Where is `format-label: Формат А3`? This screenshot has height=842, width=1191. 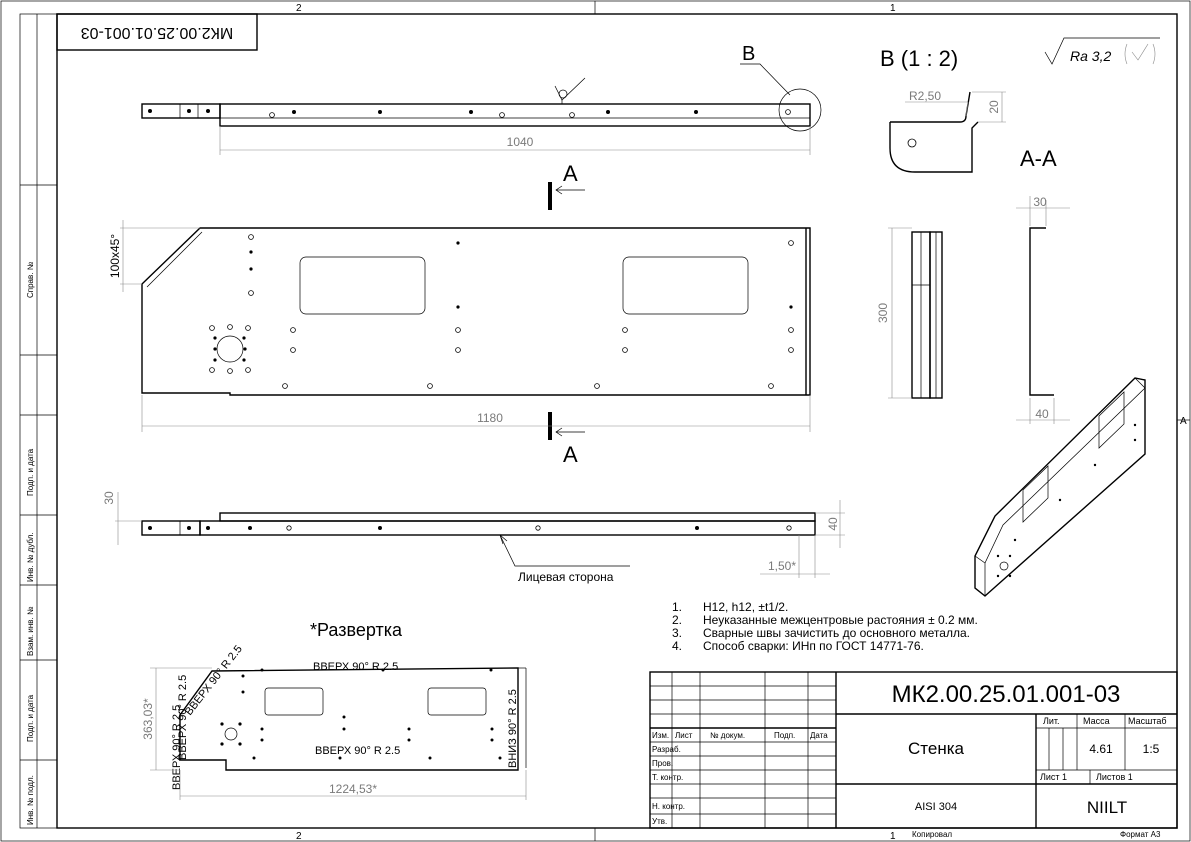 format-label: Формат А3 is located at coordinates (1140, 834).